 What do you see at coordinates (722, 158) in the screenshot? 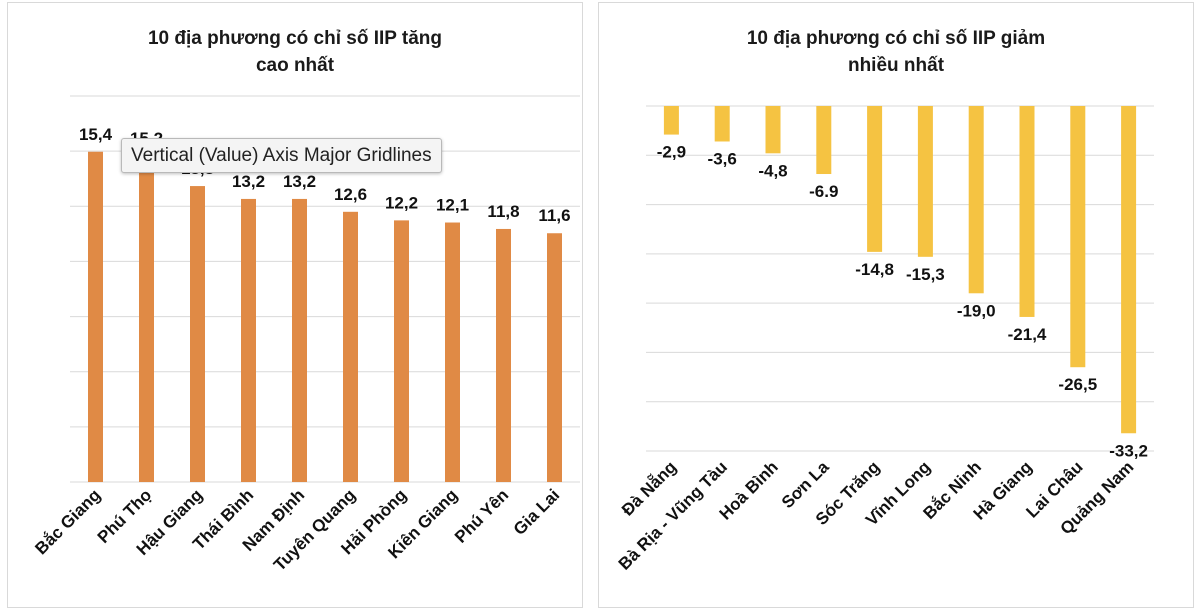
I see `right-data-label: -3,6` at bounding box center [722, 158].